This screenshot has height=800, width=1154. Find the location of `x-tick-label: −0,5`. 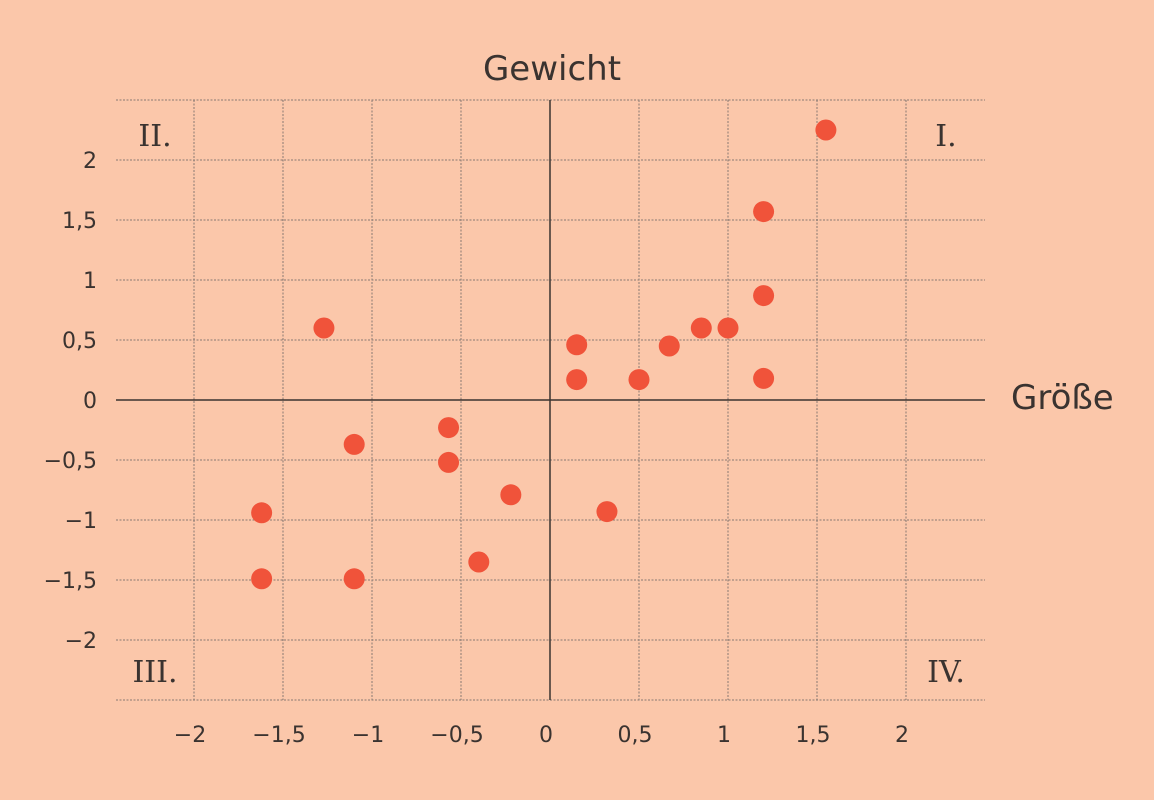

x-tick-label: −0,5 is located at coordinates (456, 735).